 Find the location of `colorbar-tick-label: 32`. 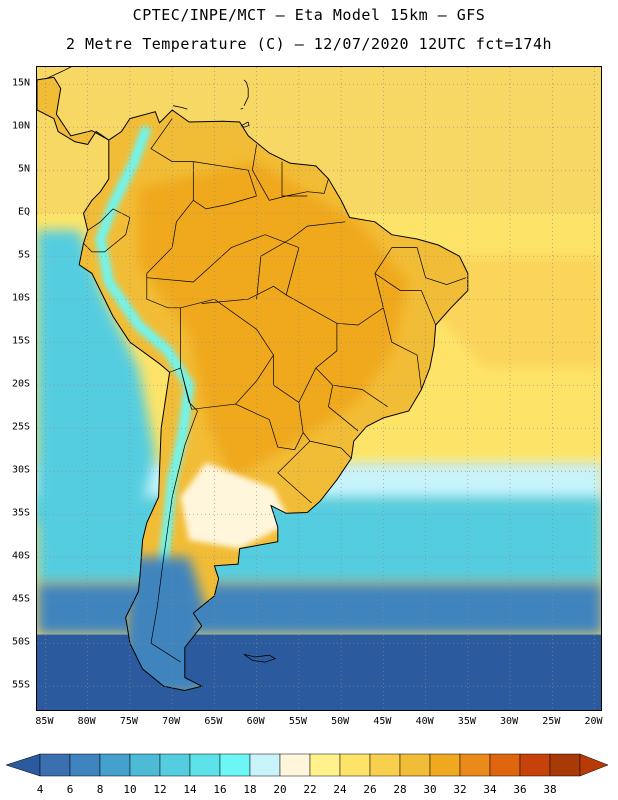

colorbar-tick-label: 32 is located at coordinates (460, 789).